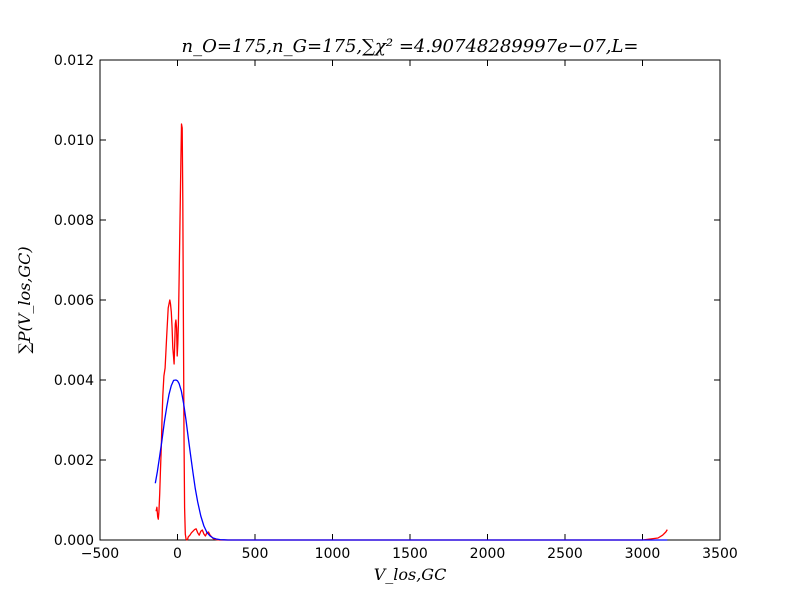 This screenshot has width=800, height=600. Describe the element at coordinates (255, 554) in the screenshot. I see `x-tick-label: 500` at that location.